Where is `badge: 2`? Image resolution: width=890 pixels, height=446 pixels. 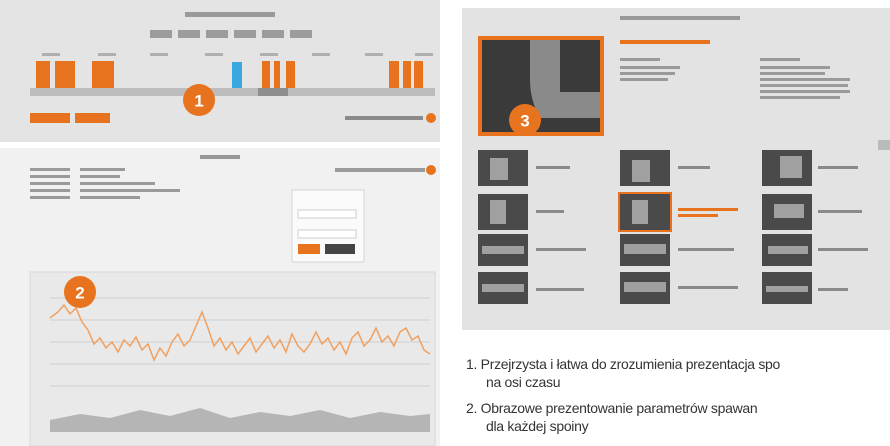
badge: 2 is located at coordinates (79, 293).